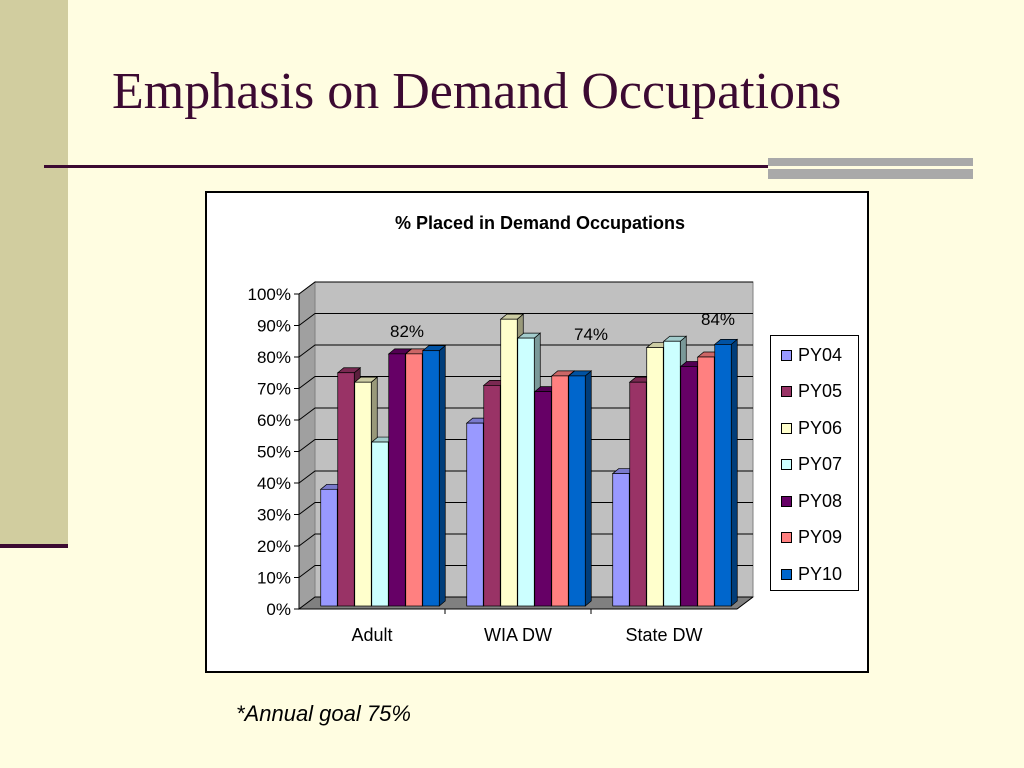 Image resolution: width=1024 pixels, height=768 pixels. I want to click on y-tick-label: 0%, so click(278, 609).